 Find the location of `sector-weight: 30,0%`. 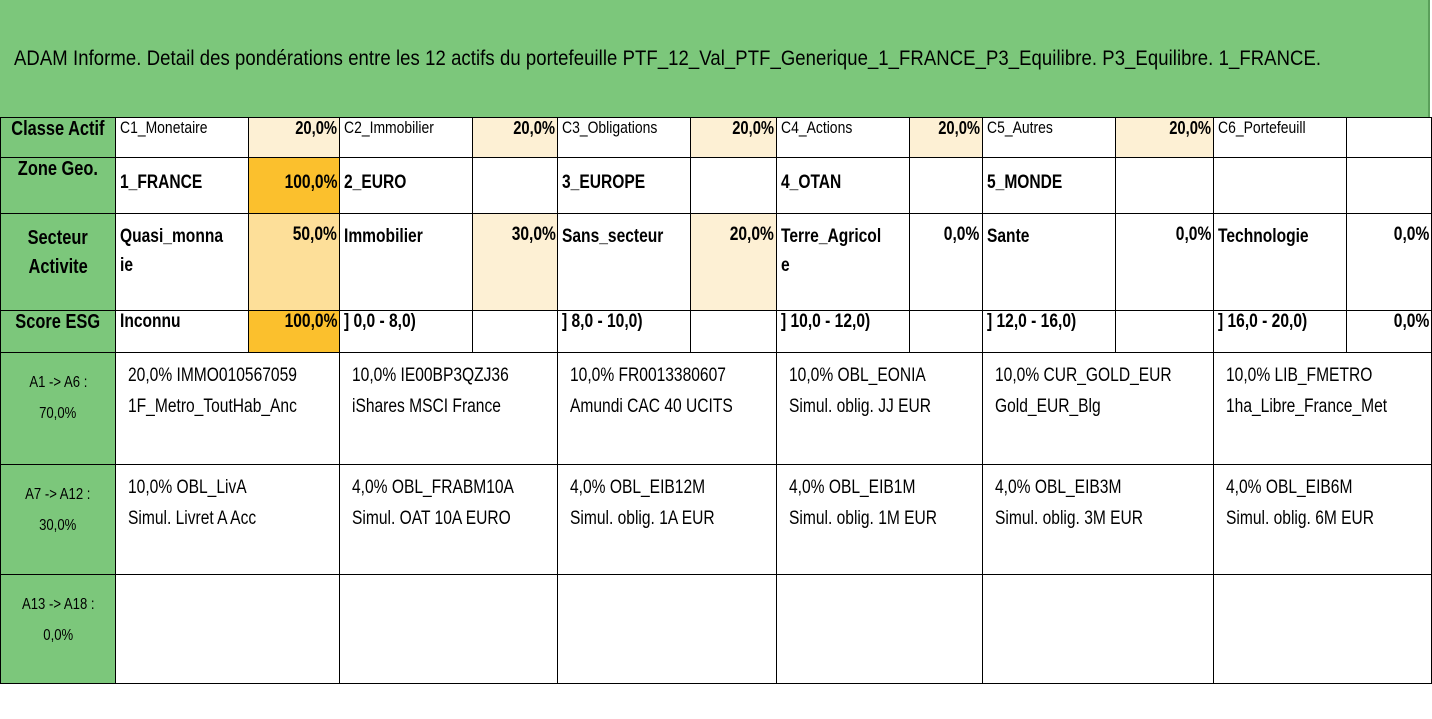

sector-weight: 30,0% is located at coordinates (515, 262).